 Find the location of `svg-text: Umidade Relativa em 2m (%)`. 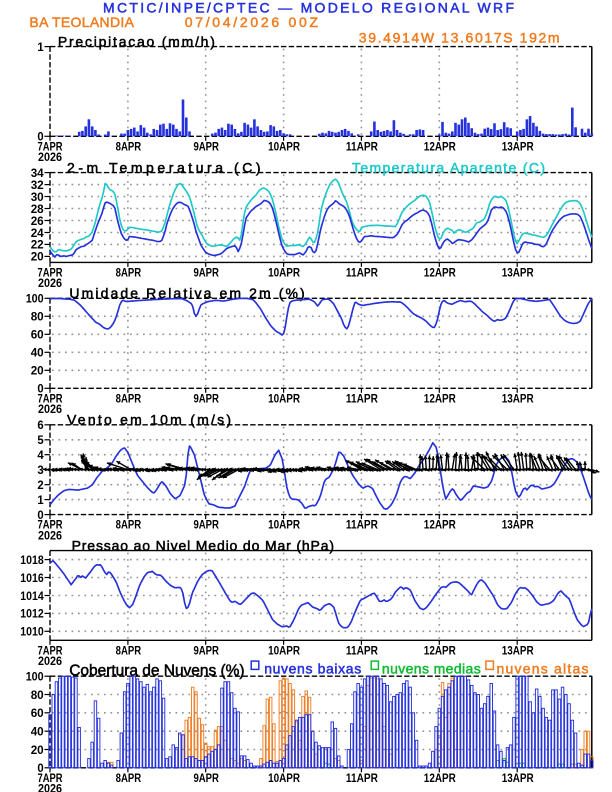

svg-text: Umidade Relativa em 2m (%) is located at coordinates (186, 293).